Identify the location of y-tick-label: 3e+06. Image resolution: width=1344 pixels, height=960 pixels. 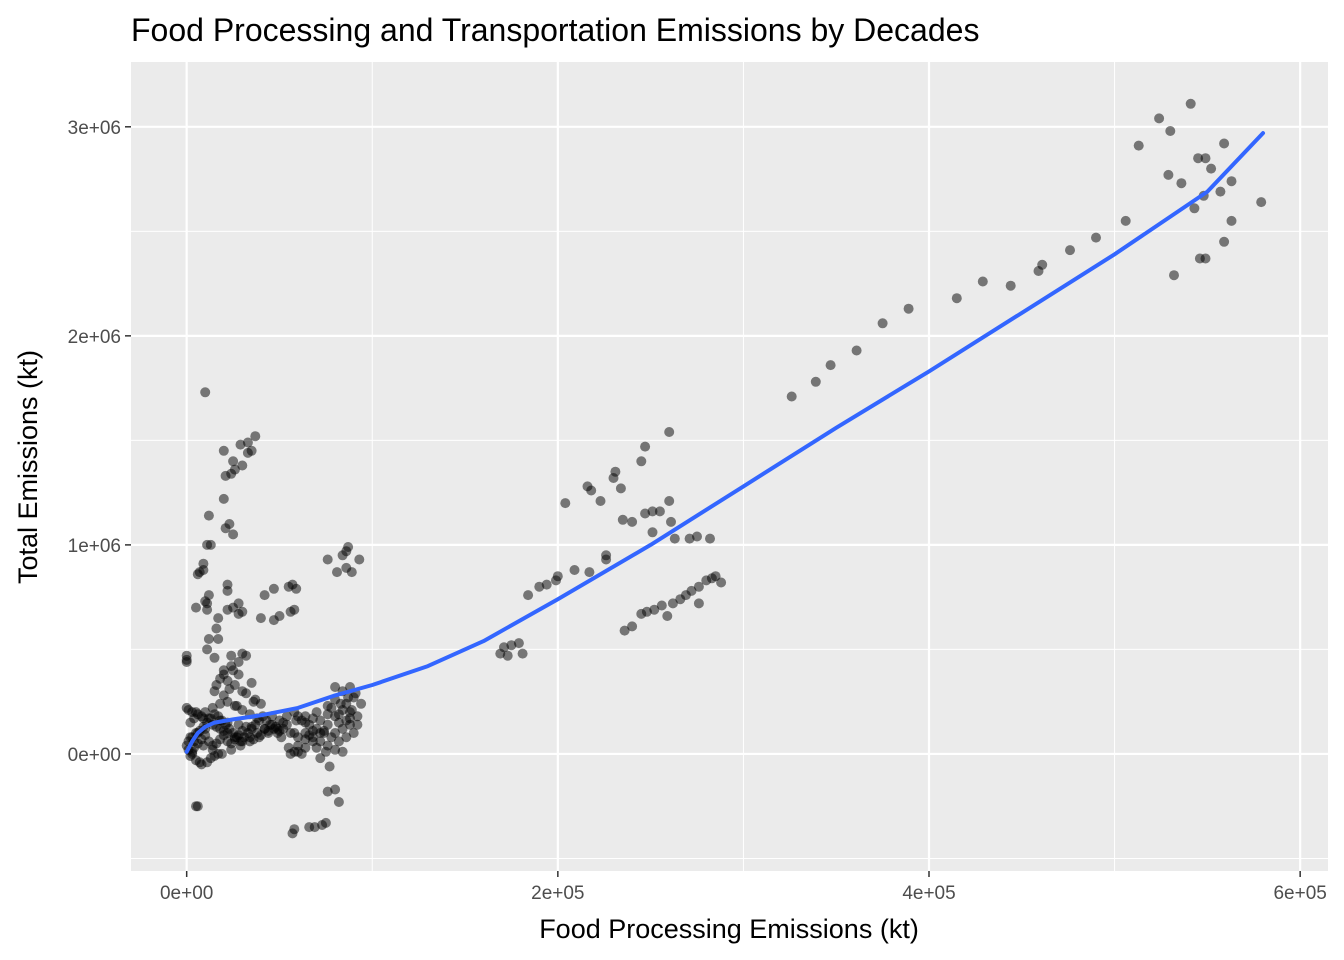
(94, 128).